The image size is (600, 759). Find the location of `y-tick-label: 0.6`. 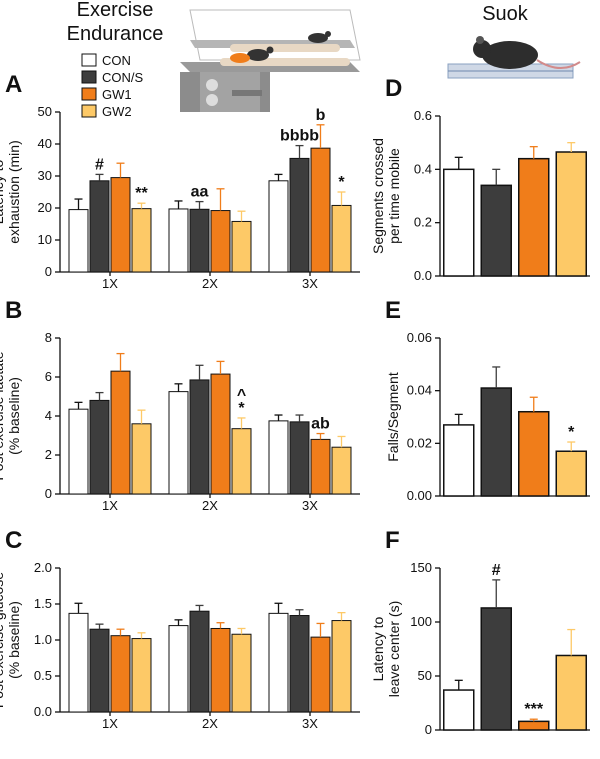

y-tick-label: 0.6 is located at coordinates (423, 115).